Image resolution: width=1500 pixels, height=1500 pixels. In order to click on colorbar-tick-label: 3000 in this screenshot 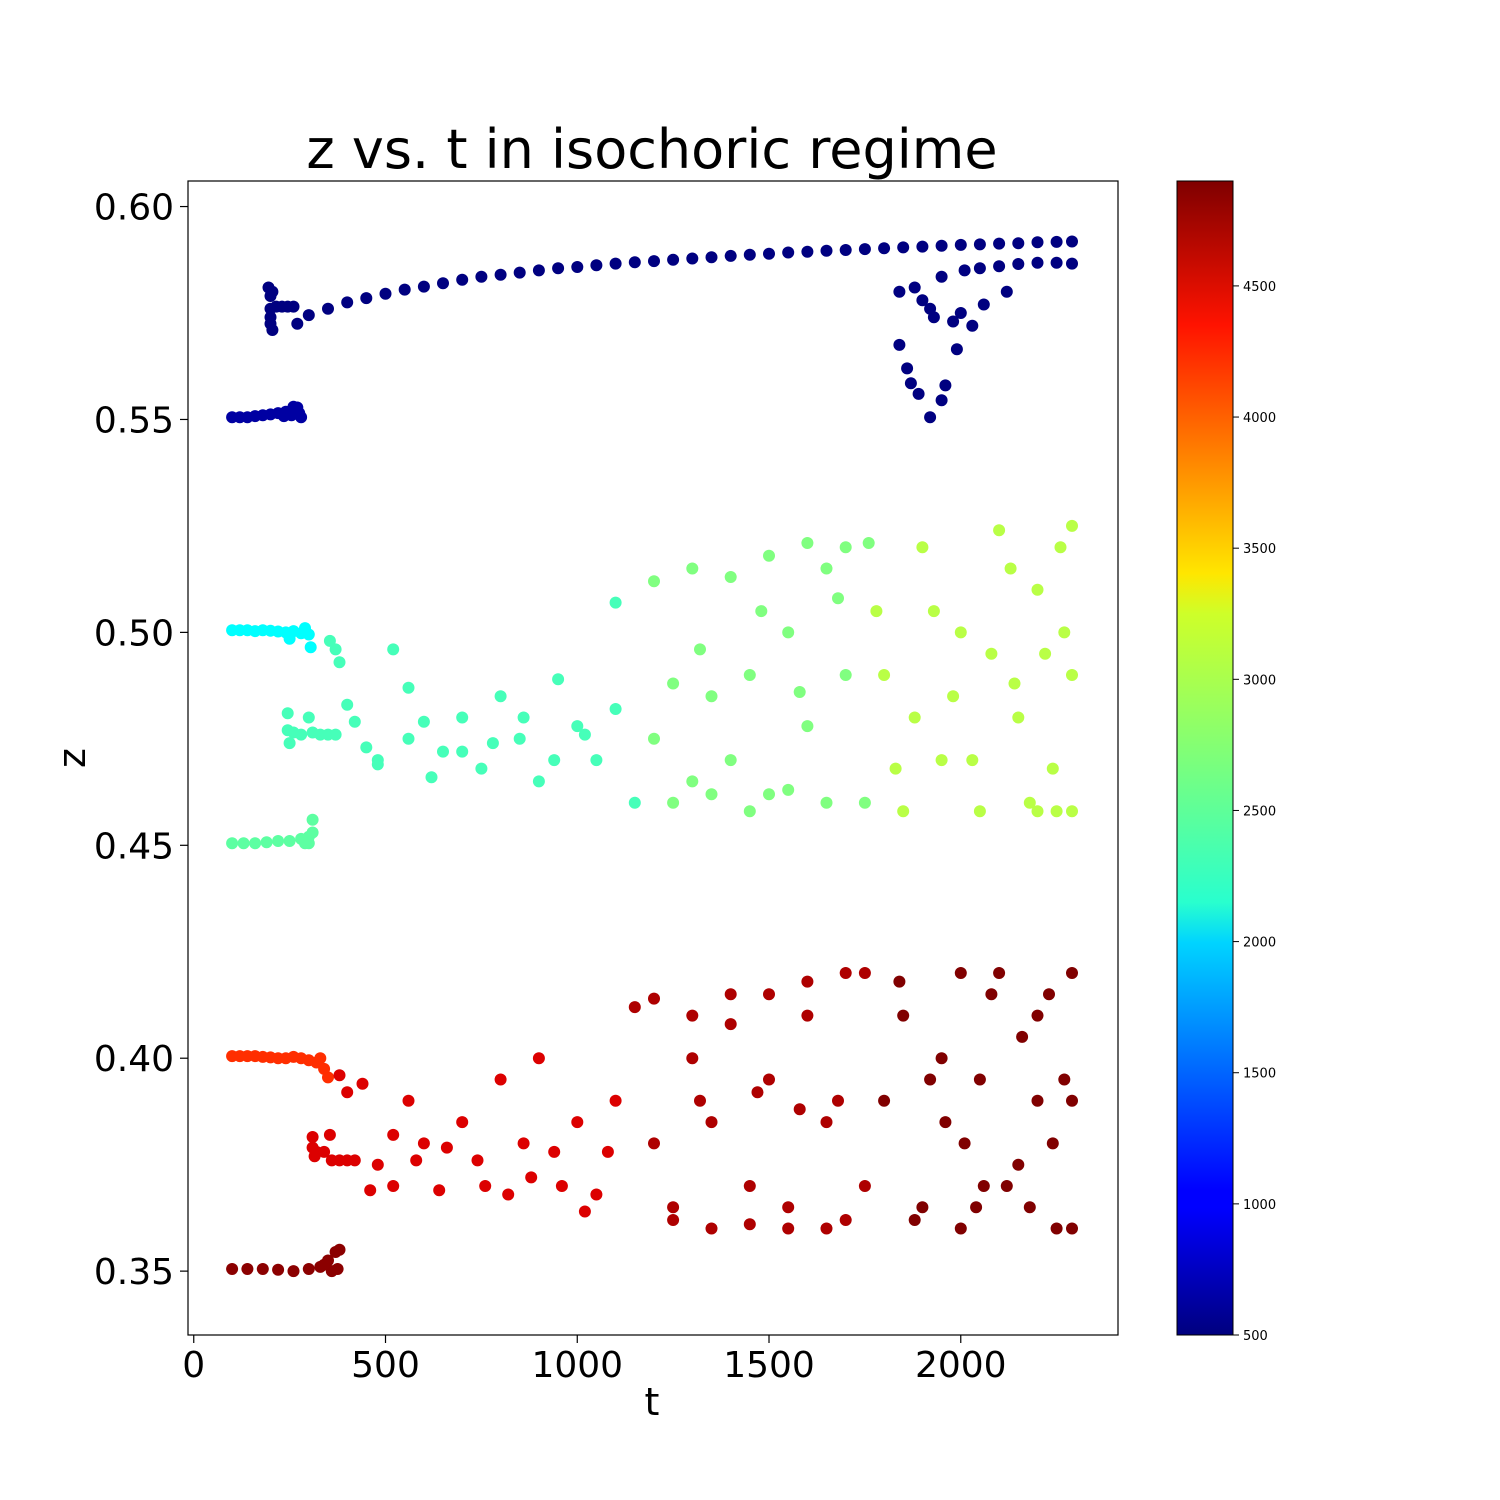, I will do `click(1259, 680)`.